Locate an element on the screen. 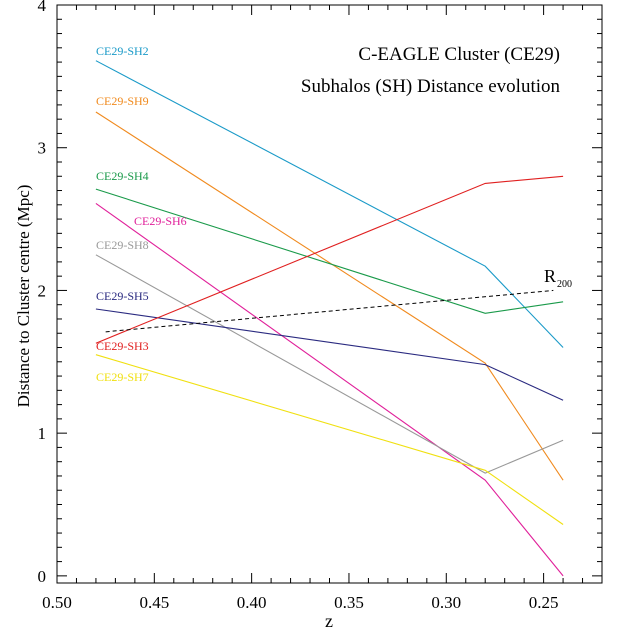 The image size is (620, 636). series-label-ce29-sh5: CE29-SH5 is located at coordinates (122, 296).